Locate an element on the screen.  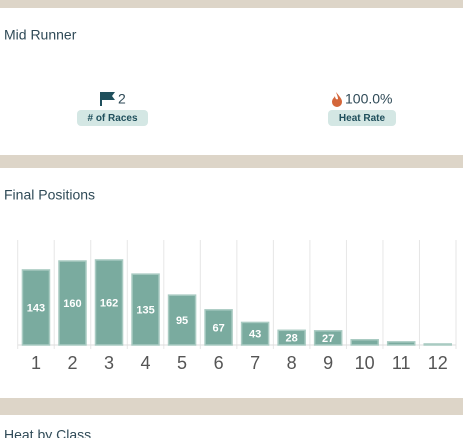
x-tick-label: 9 is located at coordinates (328, 363).